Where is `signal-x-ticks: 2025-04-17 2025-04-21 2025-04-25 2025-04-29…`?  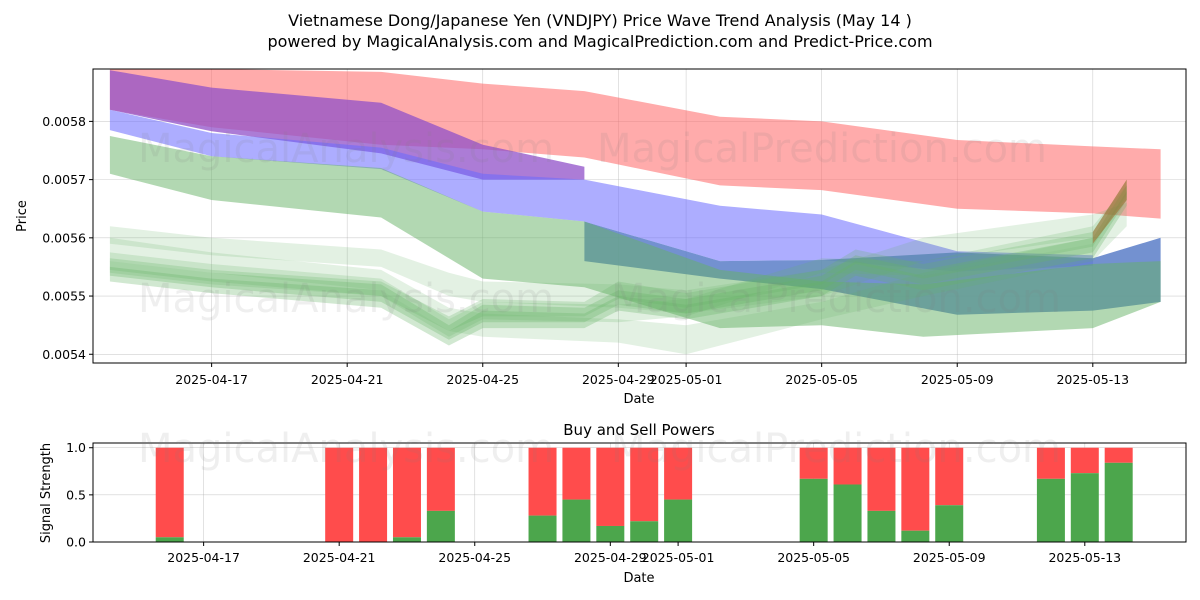 signal-x-ticks: 2025-04-17 2025-04-21 2025-04-25 2025-04-29… is located at coordinates (644, 553).